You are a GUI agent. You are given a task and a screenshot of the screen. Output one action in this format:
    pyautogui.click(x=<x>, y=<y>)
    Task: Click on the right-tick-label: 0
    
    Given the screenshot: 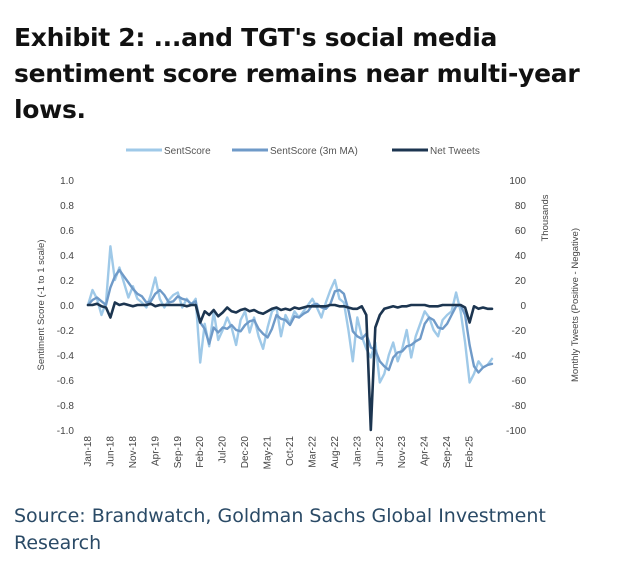 What is the action you would take?
    pyautogui.click(x=523, y=306)
    